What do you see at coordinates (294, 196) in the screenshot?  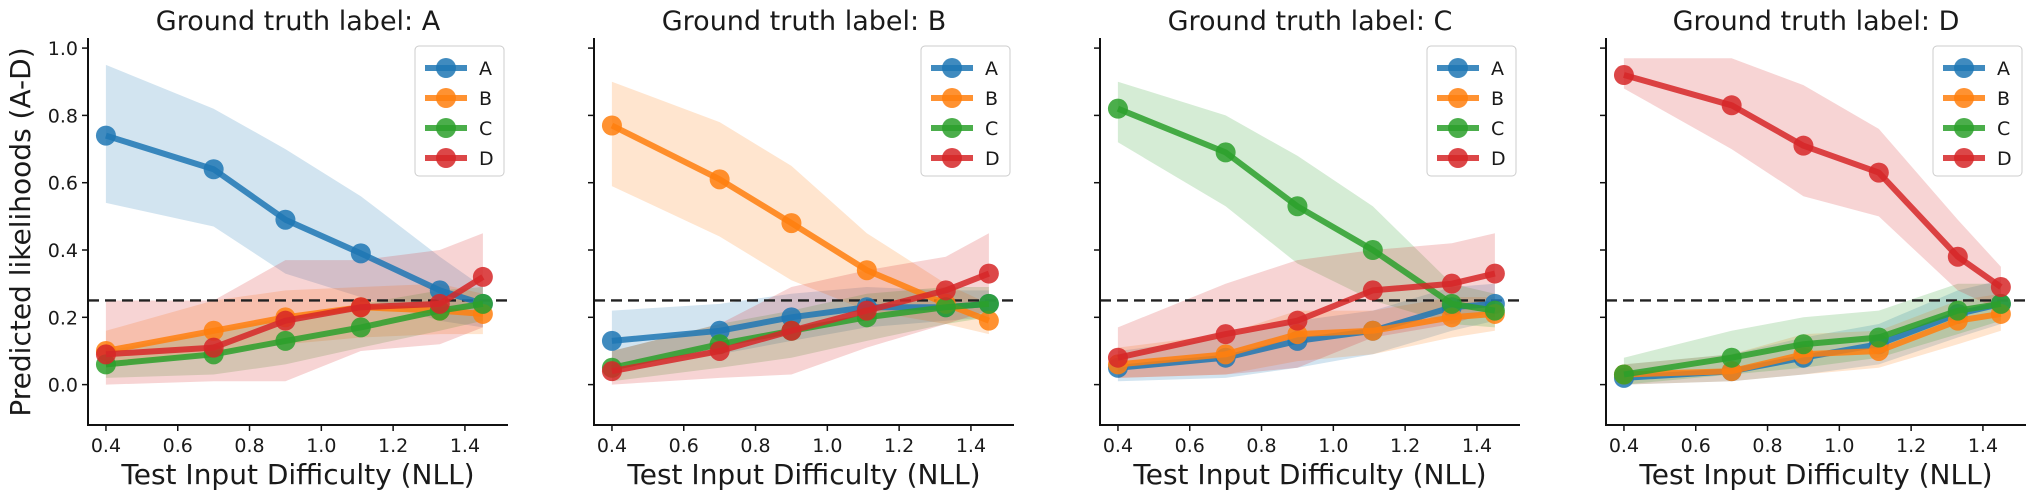 I see `band-A` at bounding box center [294, 196].